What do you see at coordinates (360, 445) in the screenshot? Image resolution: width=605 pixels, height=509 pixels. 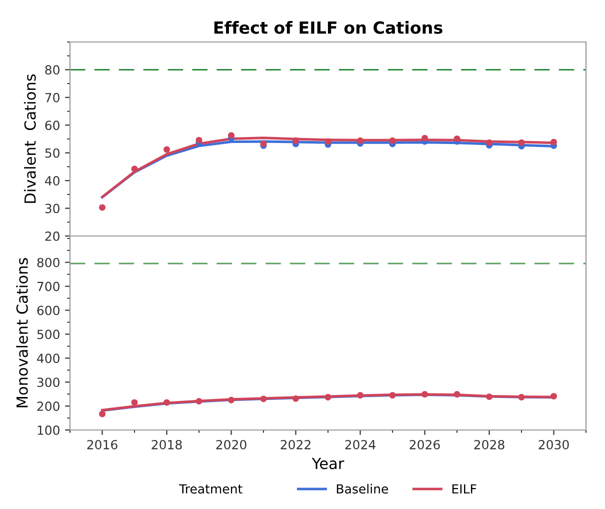 I see `x-tick-label: 2024` at bounding box center [360, 445].